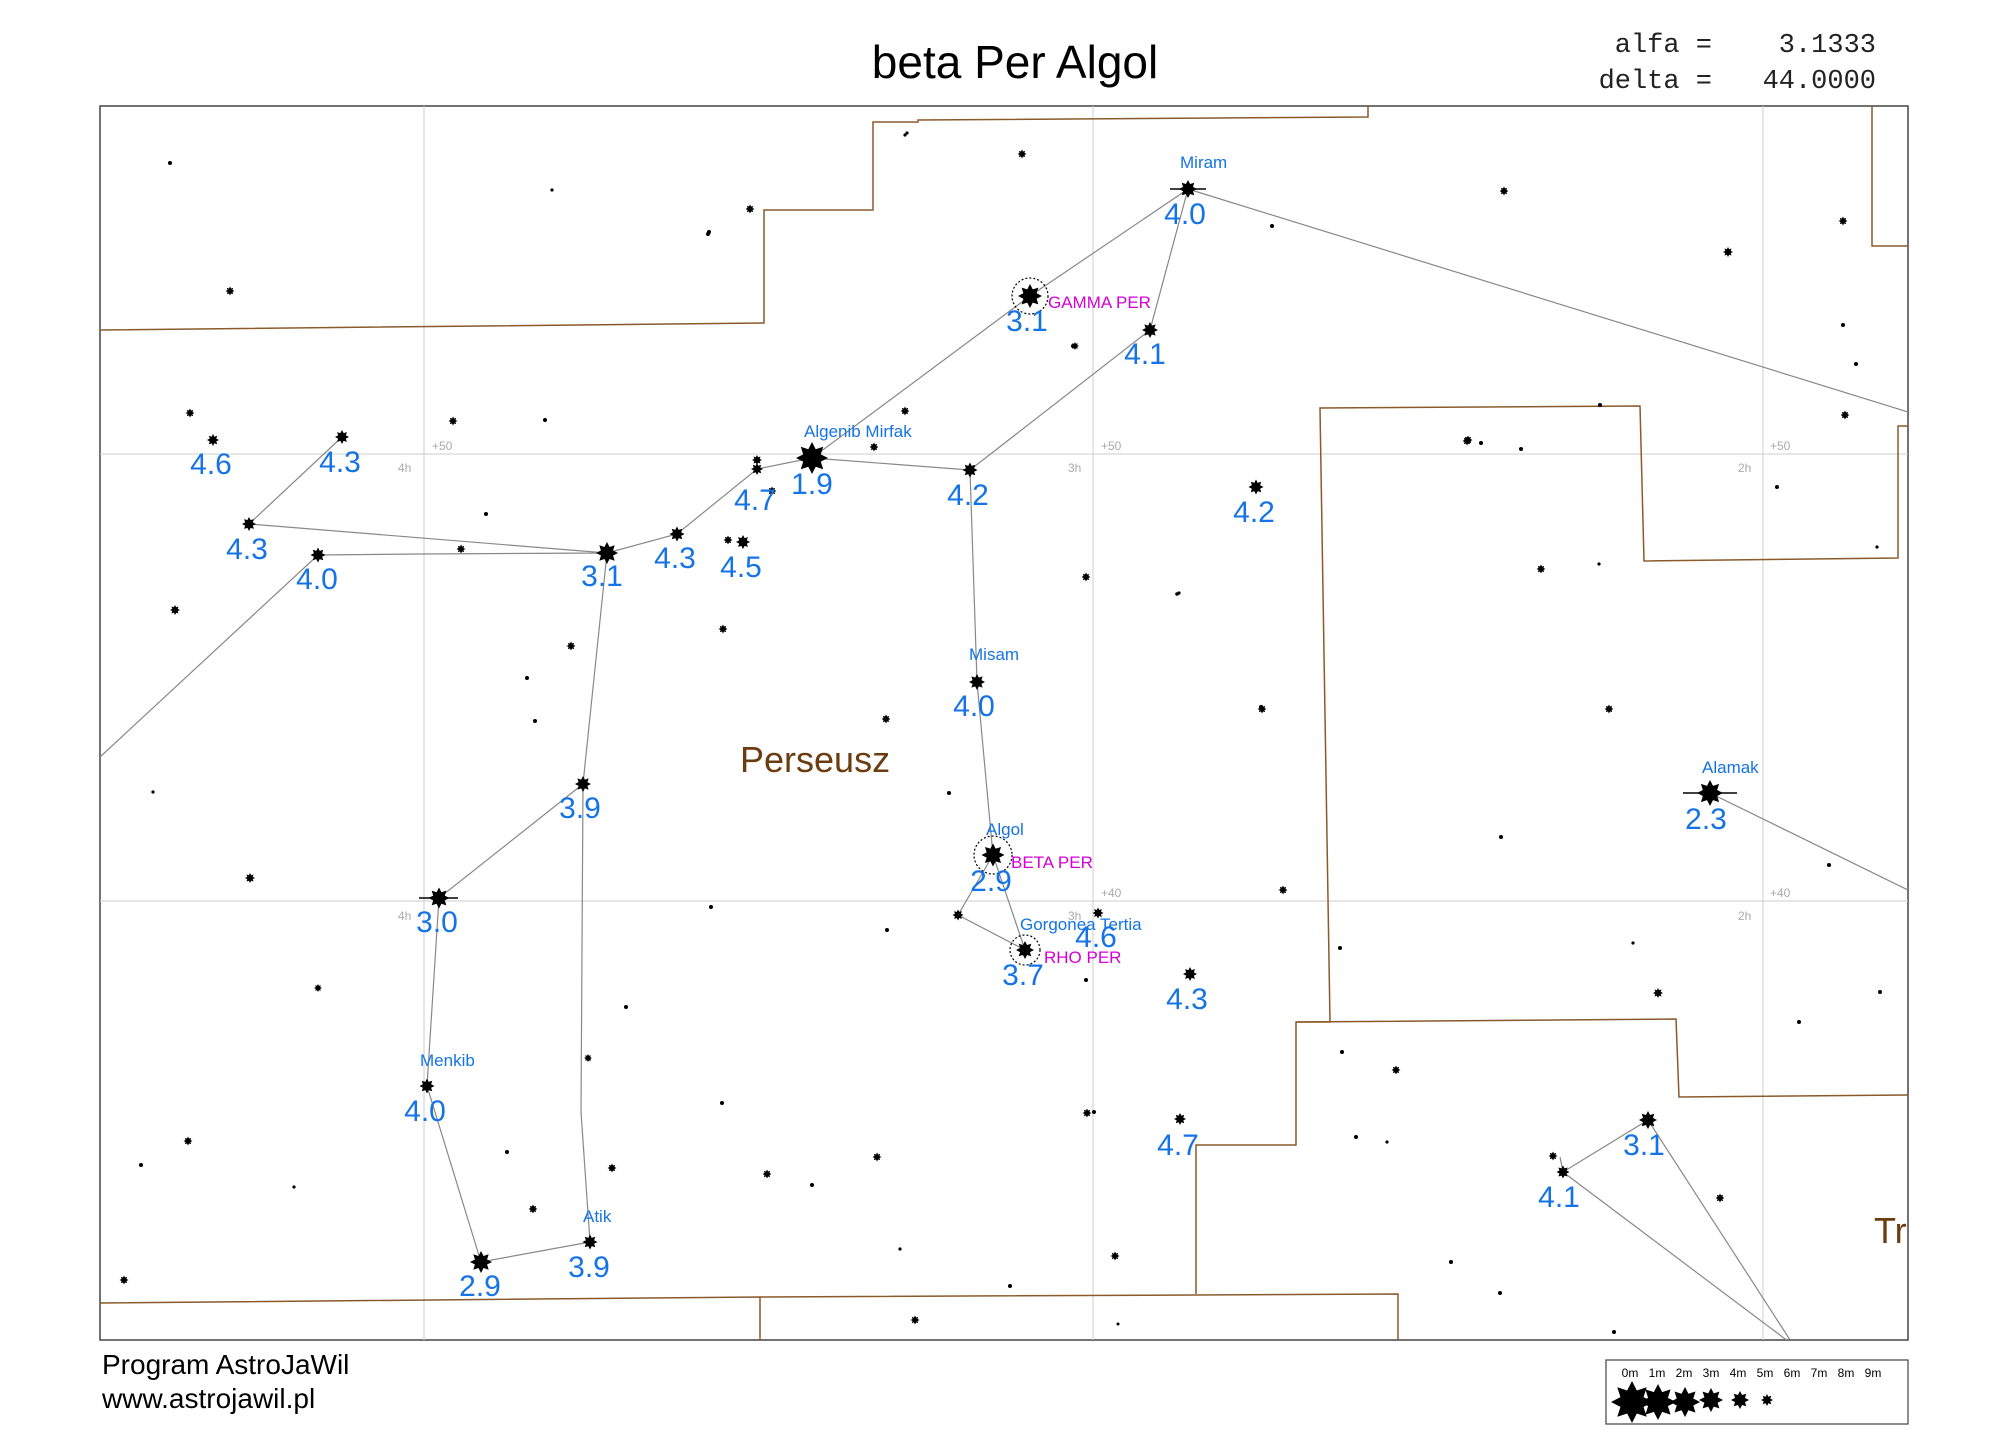 This screenshot has width=2000, height=1440. I want to click on grid-label-3h-upper: 3h, so click(1074, 468).